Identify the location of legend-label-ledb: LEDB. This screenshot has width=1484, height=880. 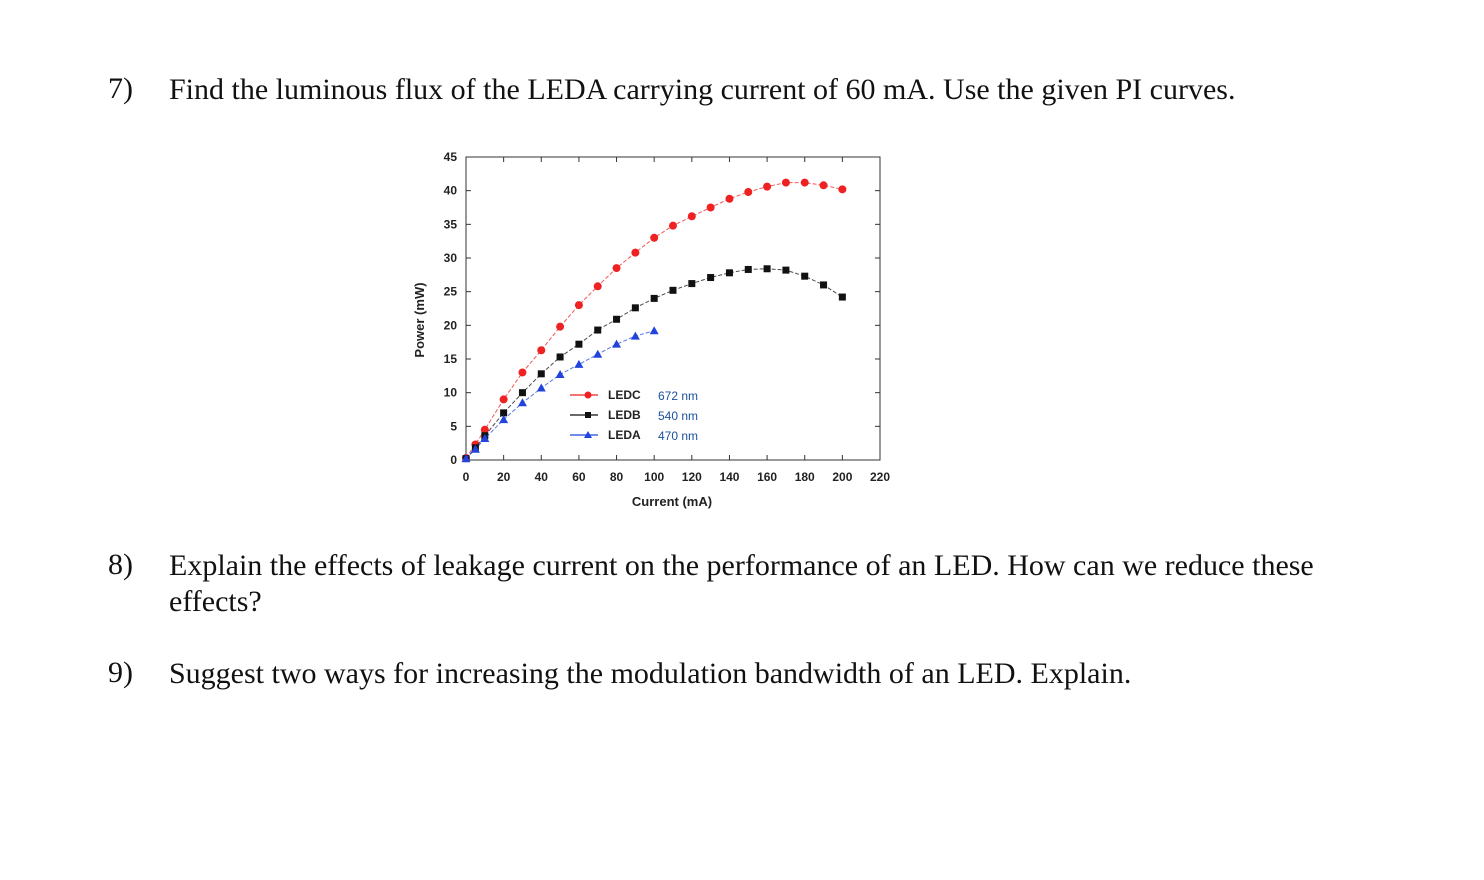
(624, 415).